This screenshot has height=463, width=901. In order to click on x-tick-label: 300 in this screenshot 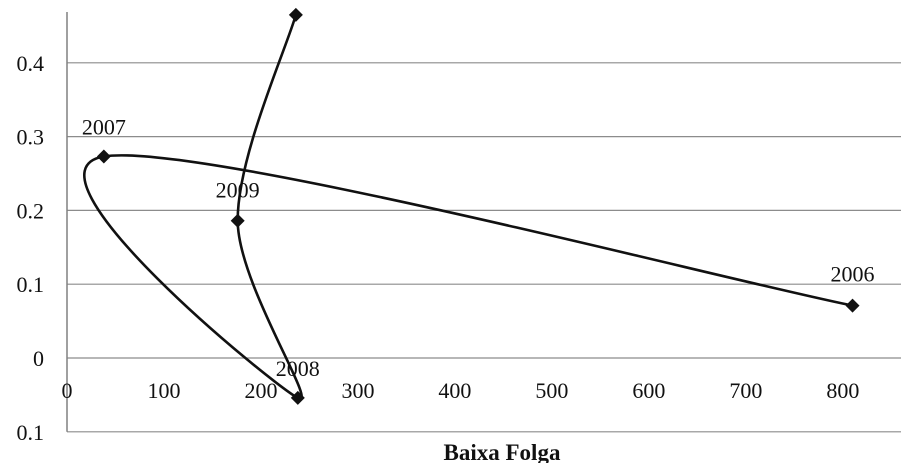, I will do `click(357, 390)`.